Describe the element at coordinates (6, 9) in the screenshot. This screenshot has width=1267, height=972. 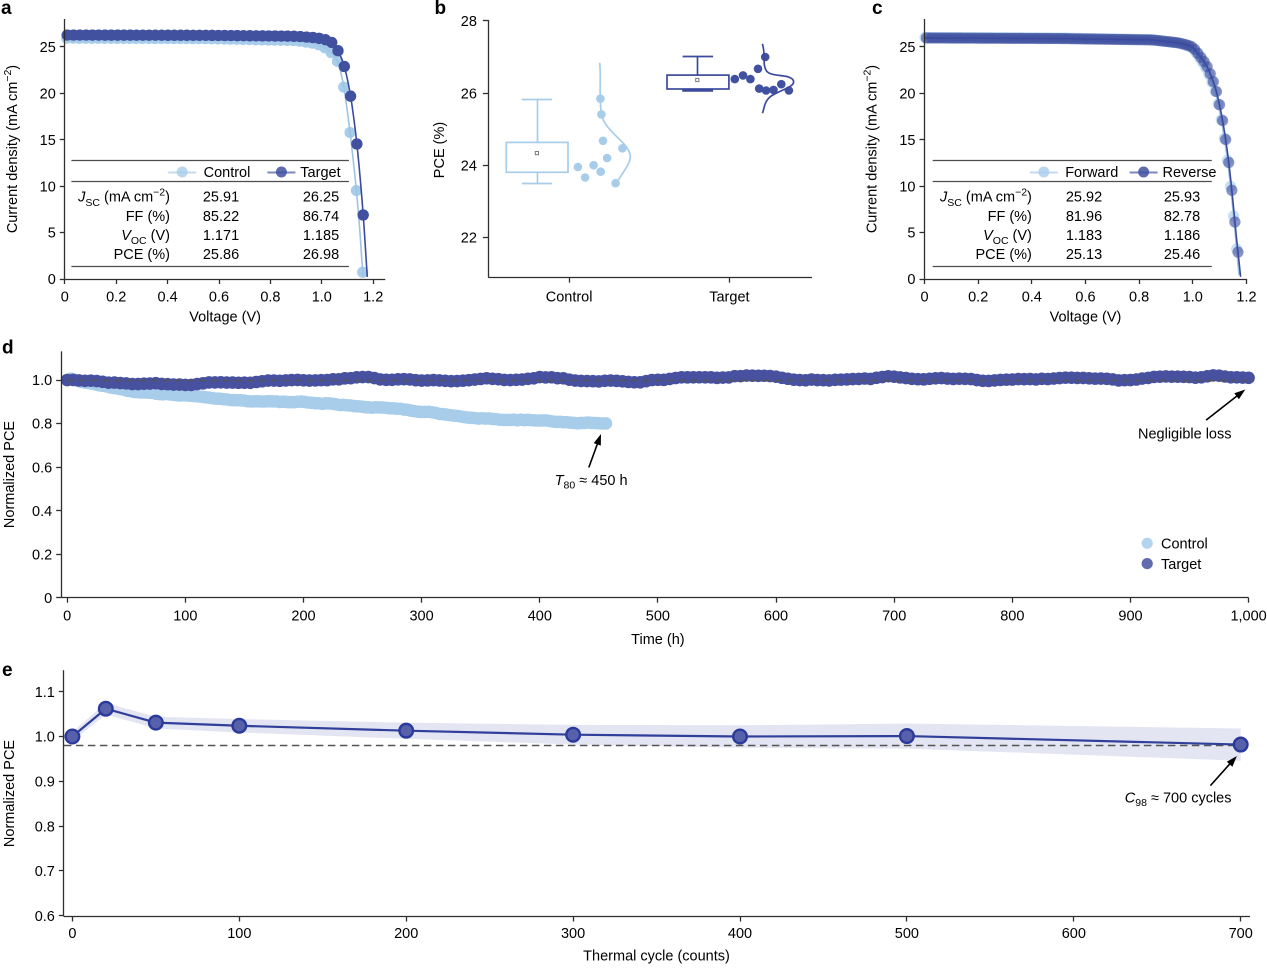
I see `svg-text: a` at that location.